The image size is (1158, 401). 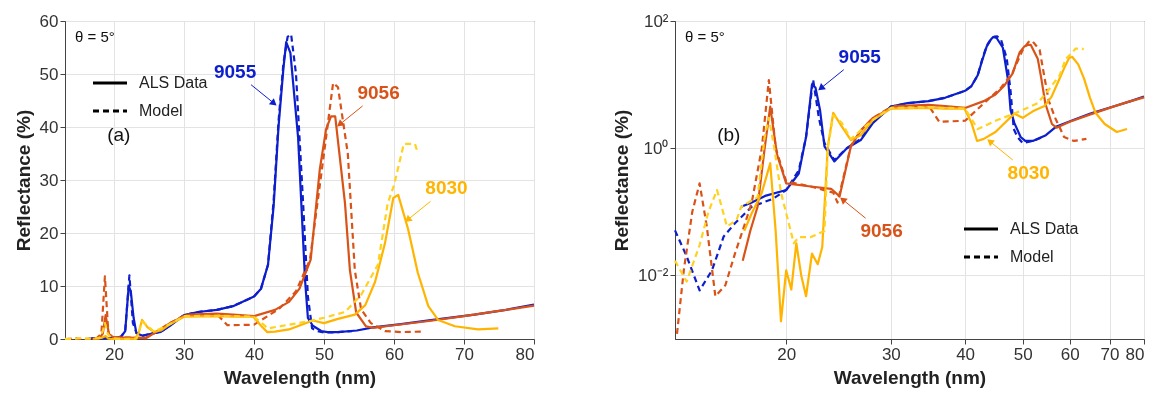 I want to click on y-tick-label: 10⁰, so click(x=656, y=148).